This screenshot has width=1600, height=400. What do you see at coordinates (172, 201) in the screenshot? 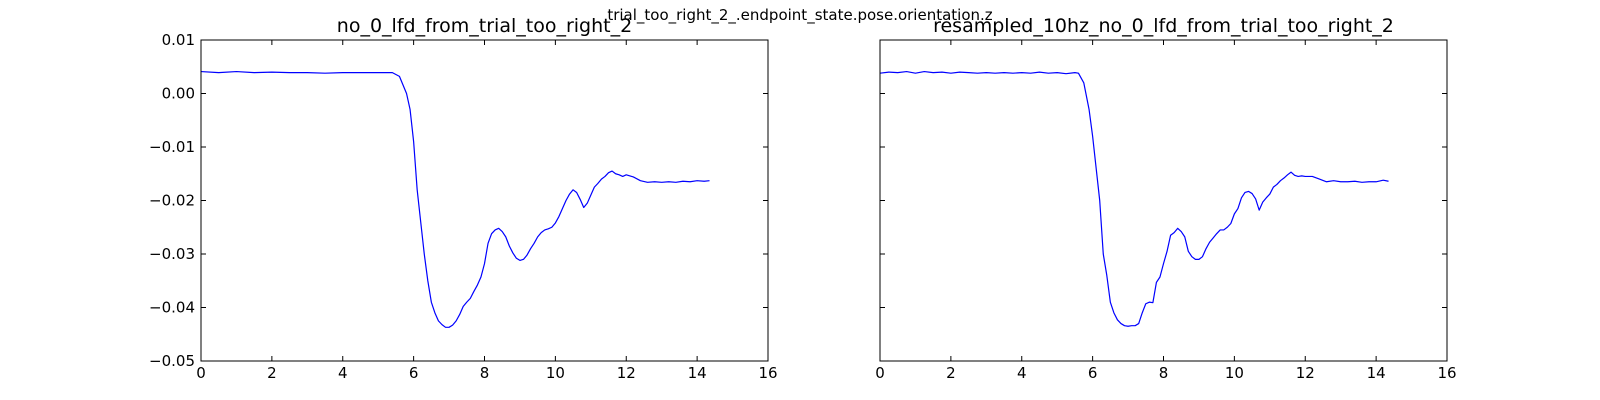
I see `y-tick-label: −0.02` at bounding box center [172, 201].